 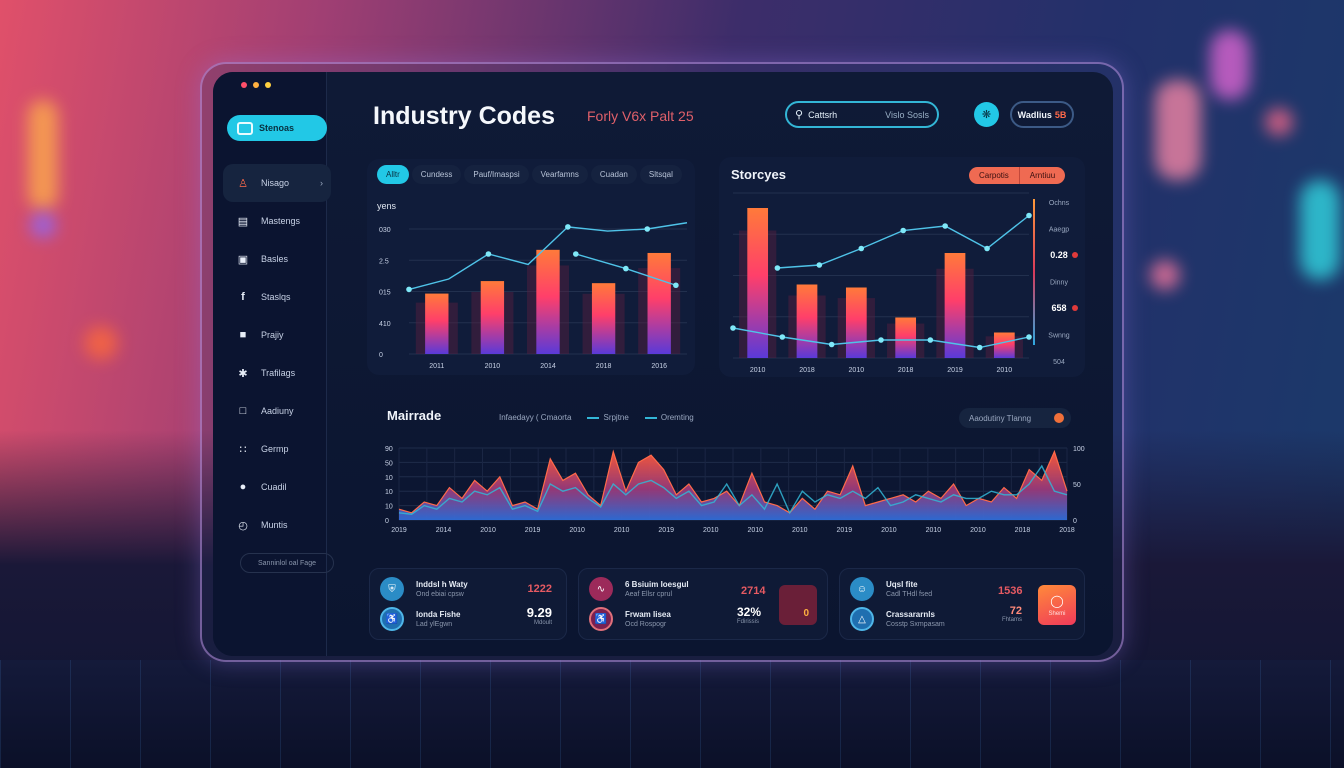 What do you see at coordinates (1023, 530) in the screenshot?
I see `x-tick-label: 2018` at bounding box center [1023, 530].